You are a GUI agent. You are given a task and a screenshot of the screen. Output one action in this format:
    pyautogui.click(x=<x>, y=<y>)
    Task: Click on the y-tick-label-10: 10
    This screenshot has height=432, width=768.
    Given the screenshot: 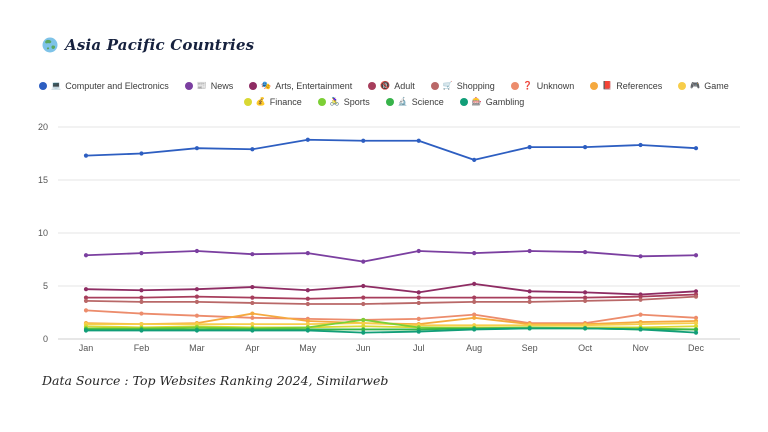 What is the action you would take?
    pyautogui.click(x=43, y=233)
    